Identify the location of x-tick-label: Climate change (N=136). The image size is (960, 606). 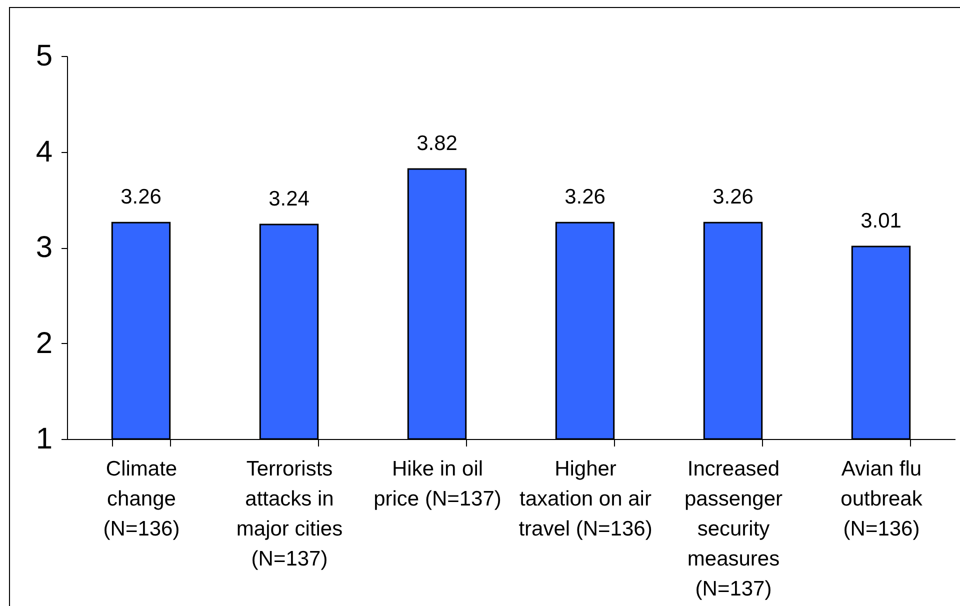
(141, 499).